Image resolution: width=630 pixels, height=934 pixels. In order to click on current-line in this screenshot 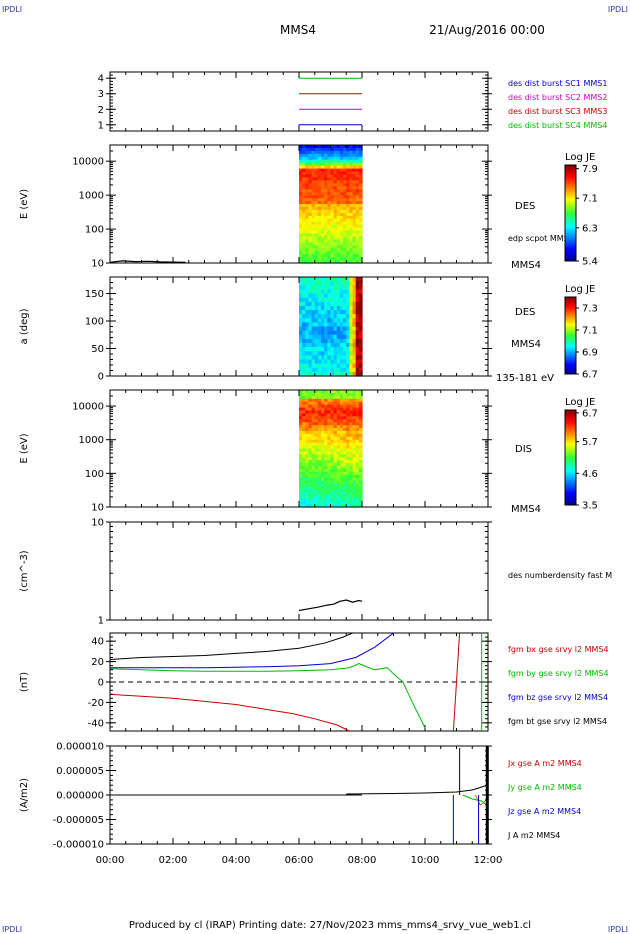, I will do `click(417, 789)`.